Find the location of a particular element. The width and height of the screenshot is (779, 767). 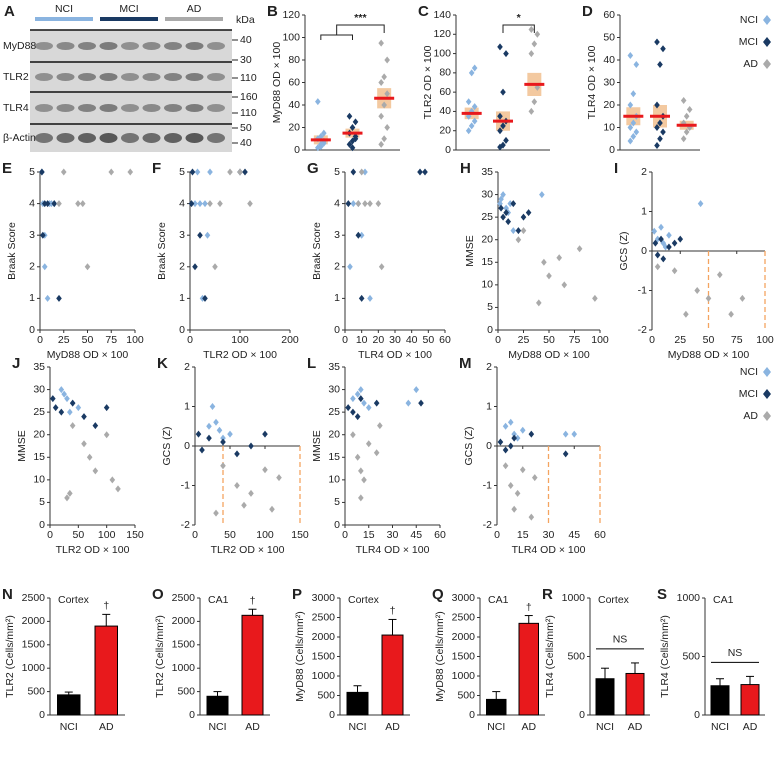

x-tick-label: 30 is located at coordinates (395, 340).